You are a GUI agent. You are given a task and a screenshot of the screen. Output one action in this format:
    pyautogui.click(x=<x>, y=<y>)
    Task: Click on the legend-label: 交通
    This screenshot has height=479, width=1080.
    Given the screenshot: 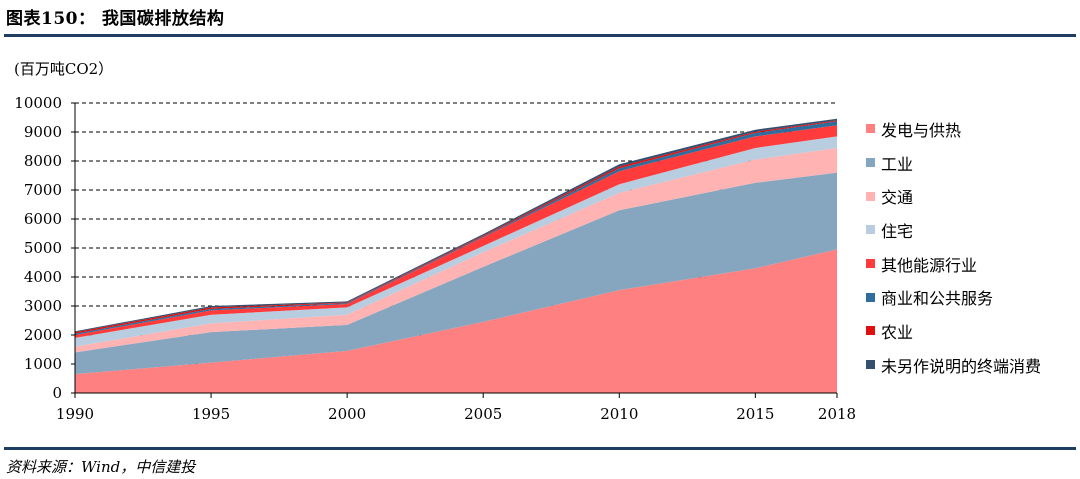 What is the action you would take?
    pyautogui.click(x=897, y=198)
    